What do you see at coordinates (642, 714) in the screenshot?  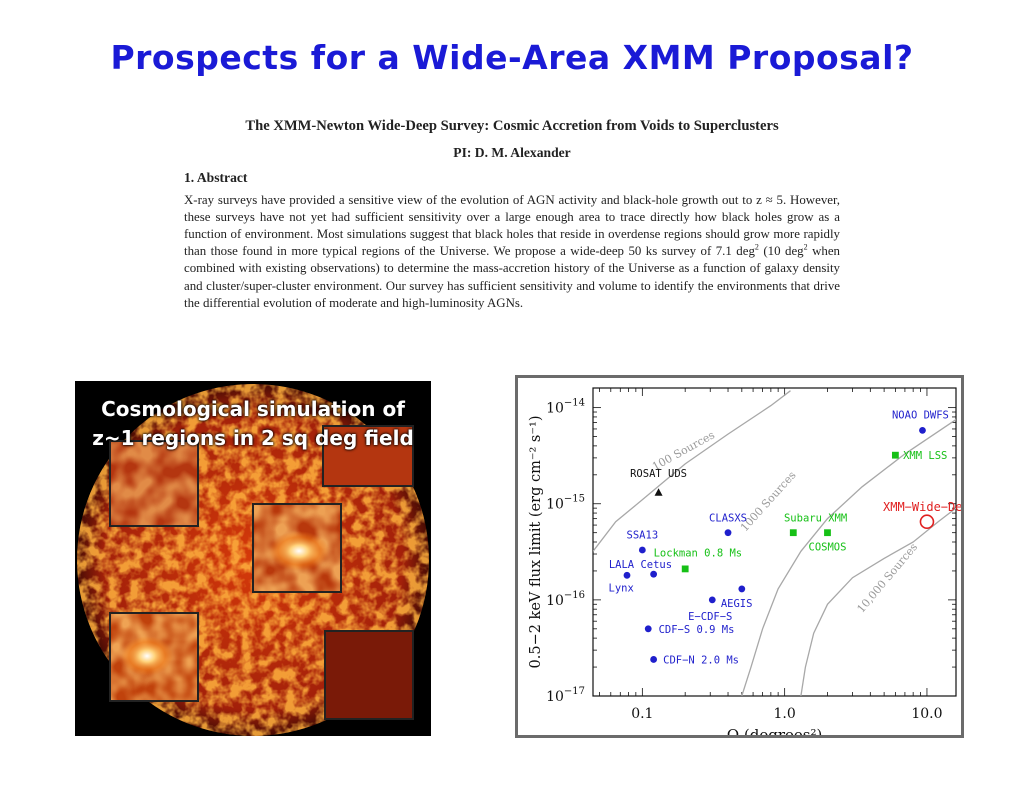 I see `x-tick-label: 0.1` at bounding box center [642, 714].